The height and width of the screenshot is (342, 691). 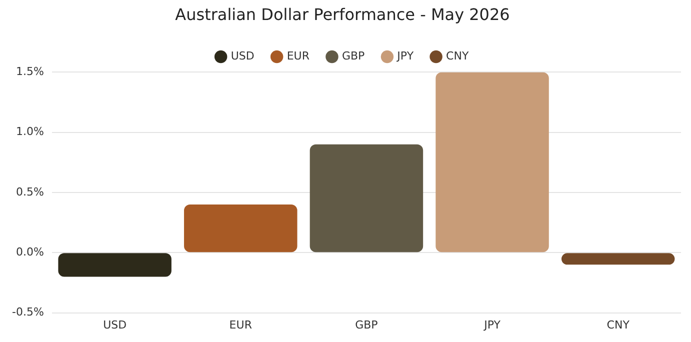 I want to click on y-tick-label: 1.0%, so click(x=30, y=131).